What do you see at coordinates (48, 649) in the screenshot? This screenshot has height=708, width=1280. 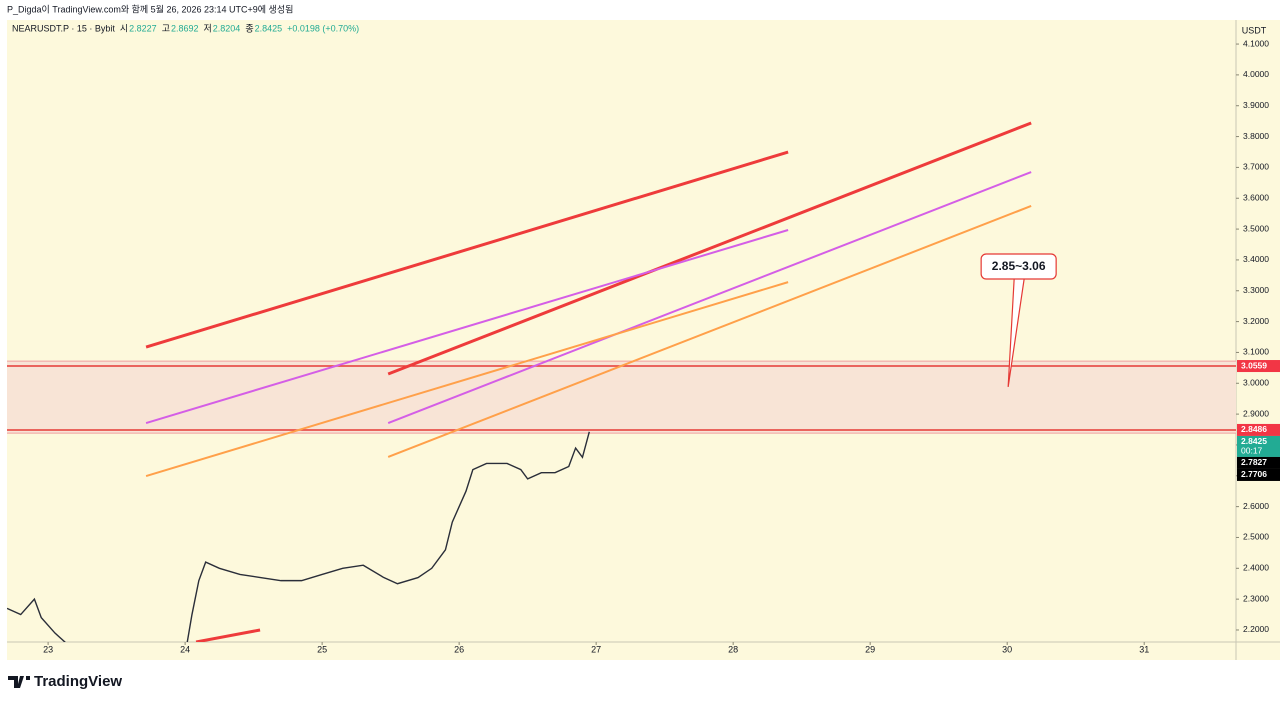 I see `x-tick-label: 23` at bounding box center [48, 649].